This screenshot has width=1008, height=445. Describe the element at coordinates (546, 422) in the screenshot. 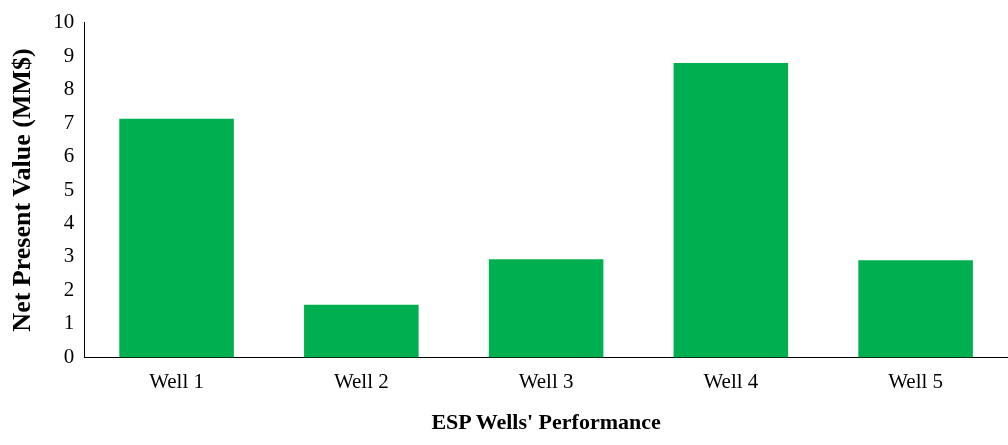

I see `x-axis-title: ESP Wells' Performance` at that location.